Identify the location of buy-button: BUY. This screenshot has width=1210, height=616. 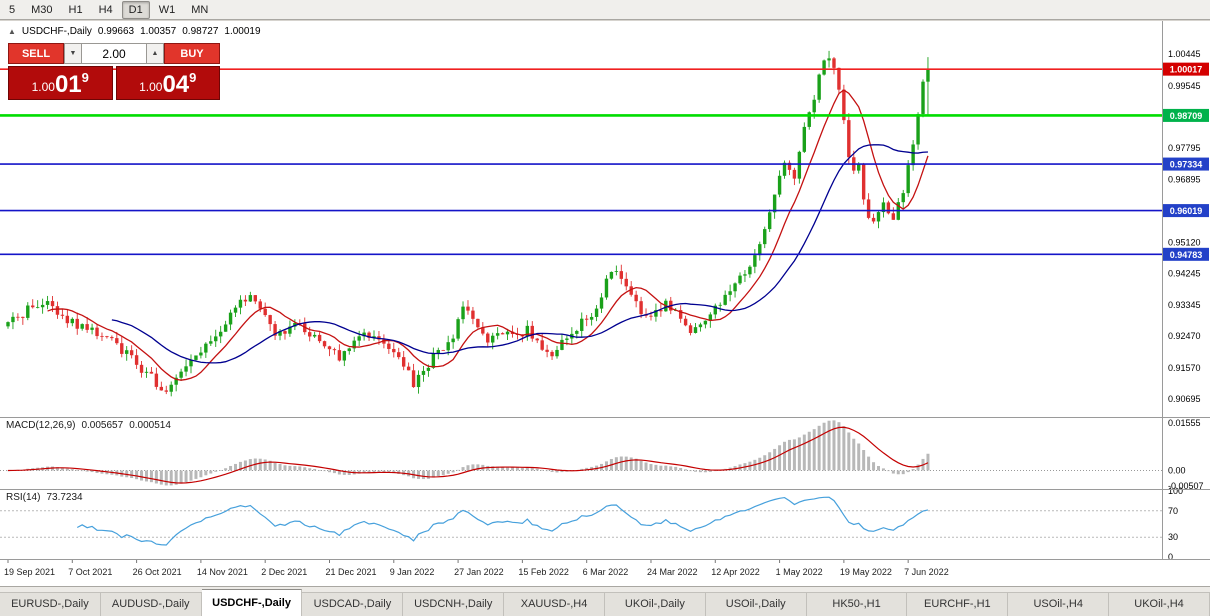
(192, 53).